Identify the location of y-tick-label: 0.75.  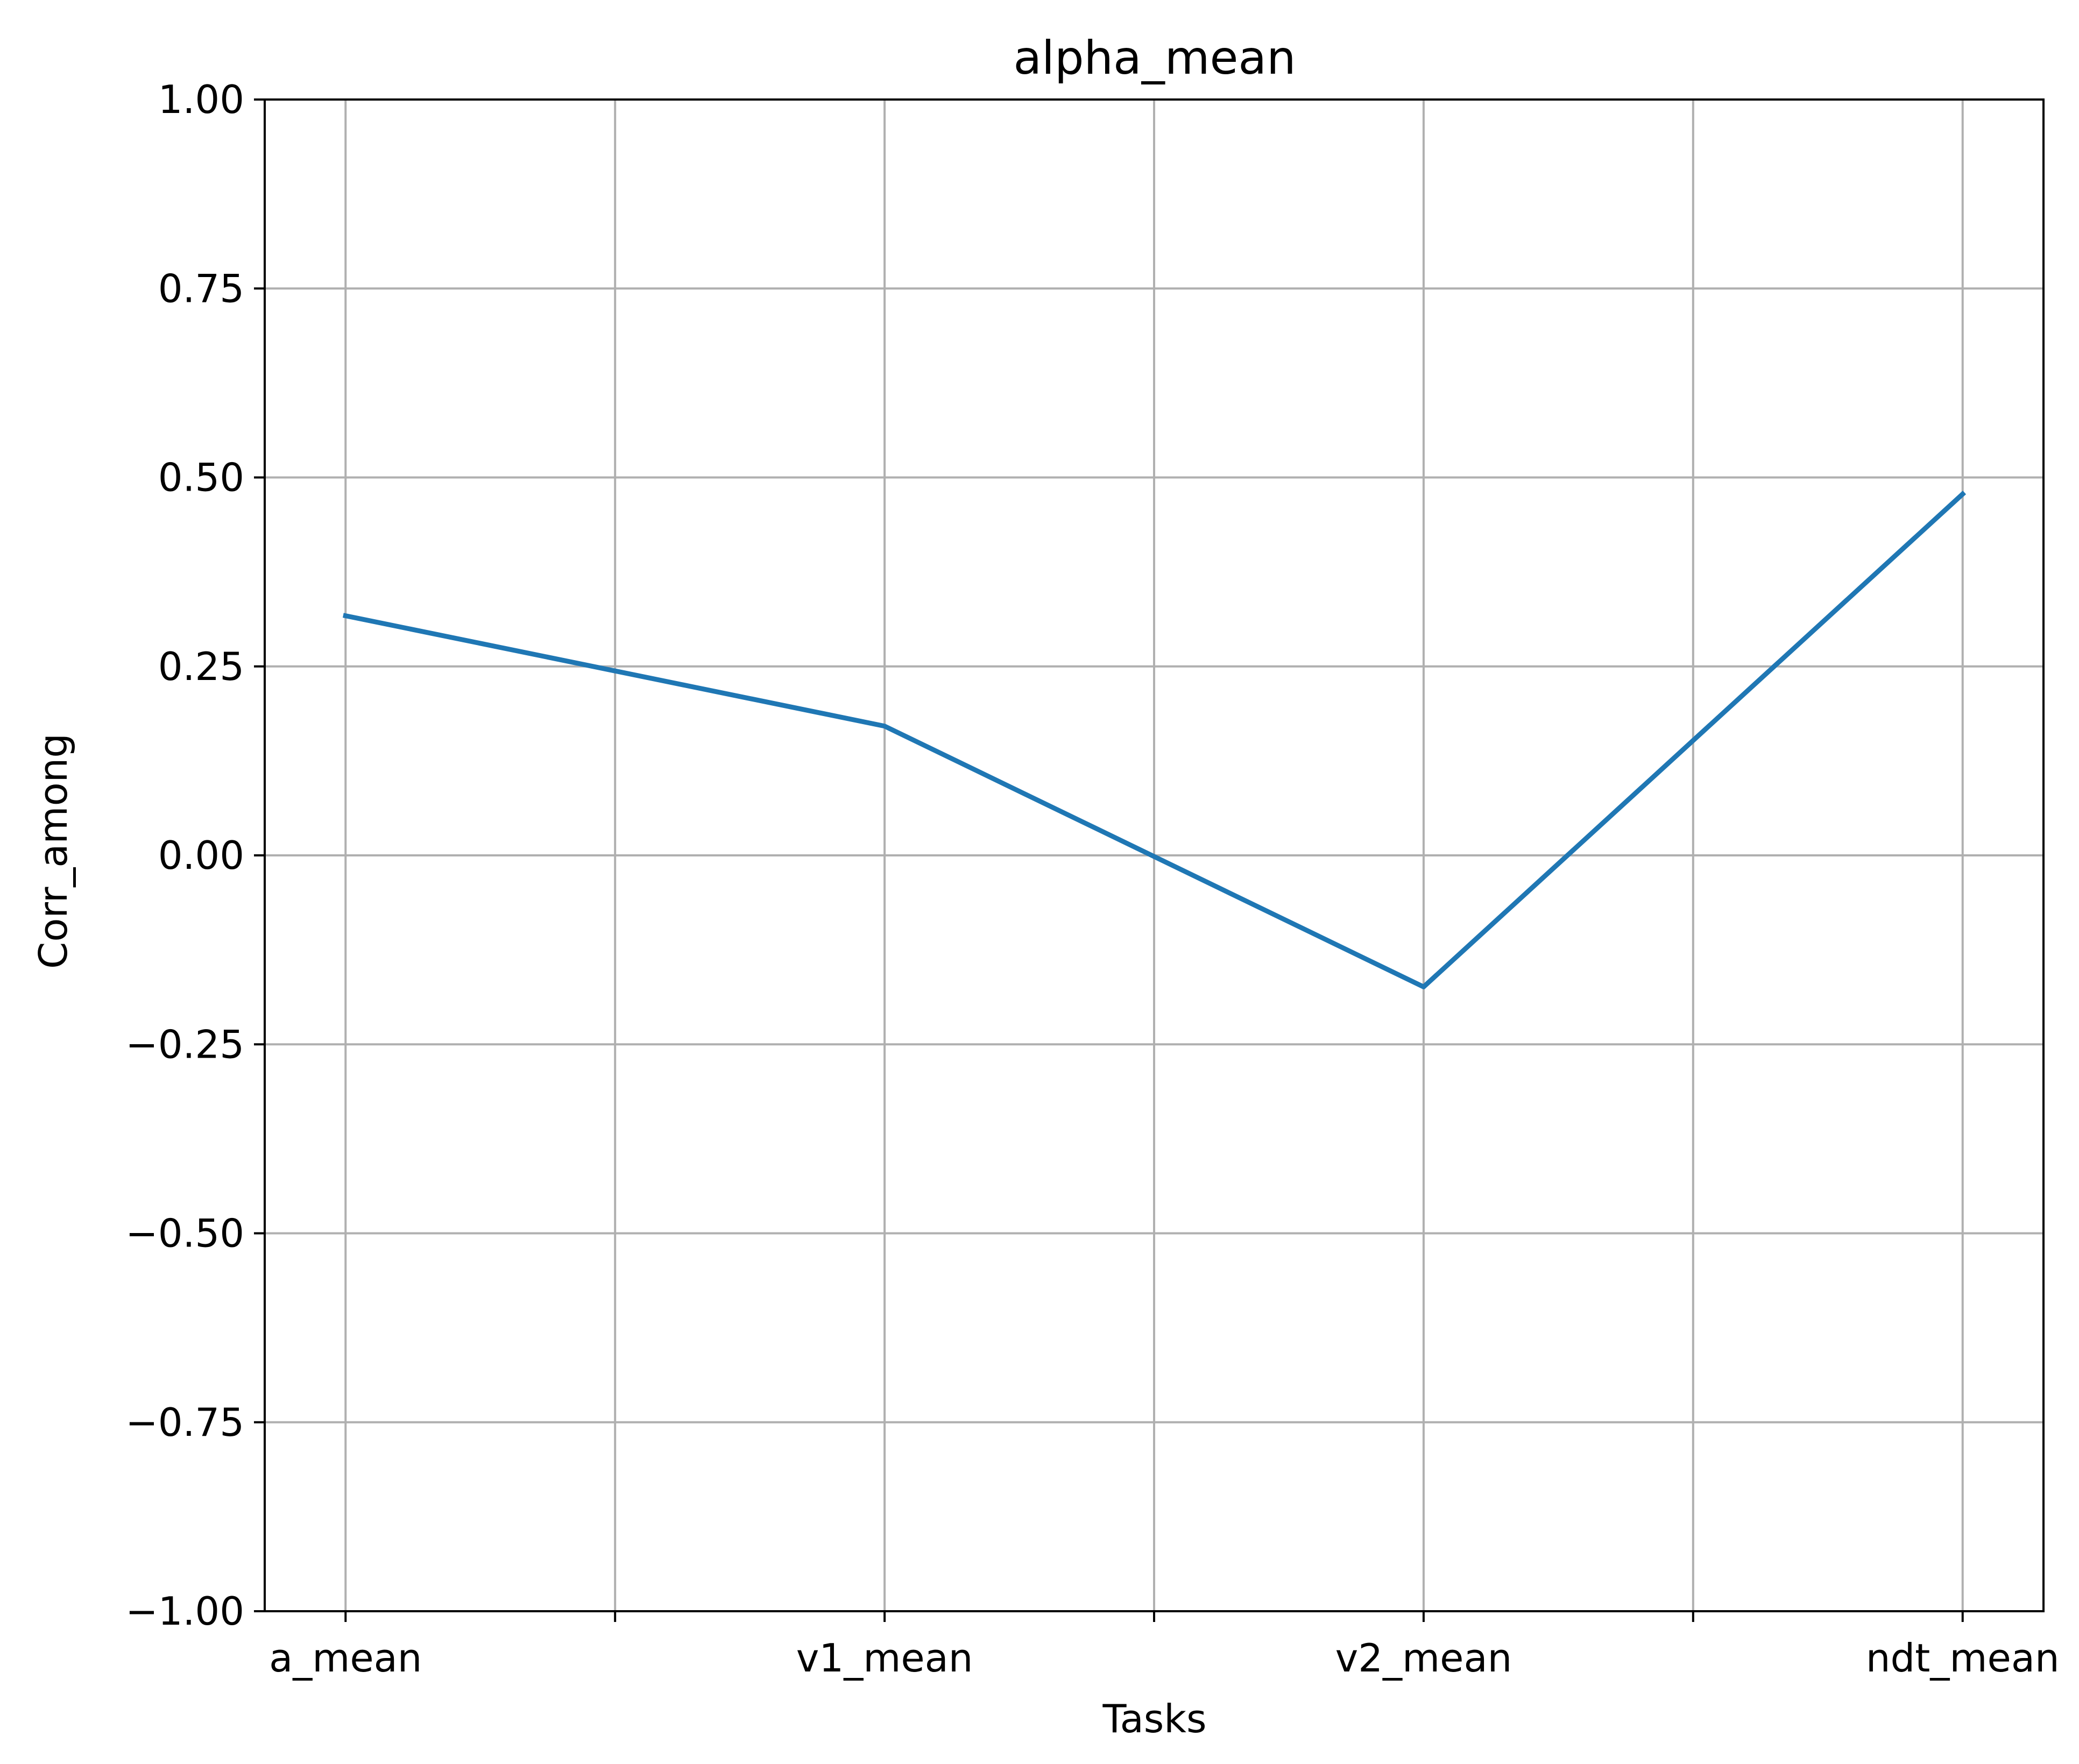
(201, 288).